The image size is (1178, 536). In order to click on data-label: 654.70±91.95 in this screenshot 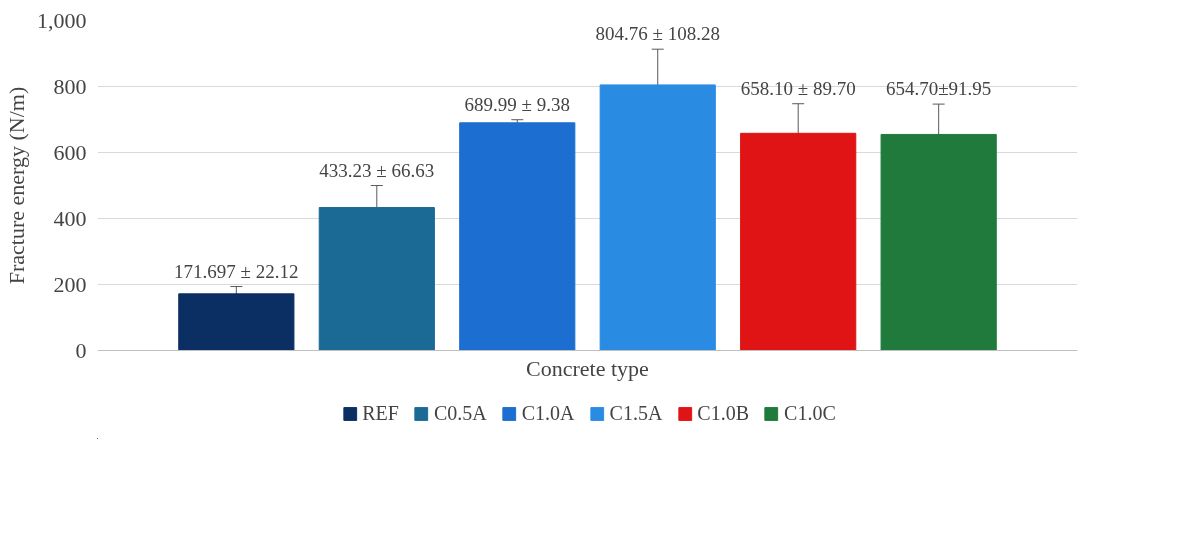, I will do `click(938, 89)`.